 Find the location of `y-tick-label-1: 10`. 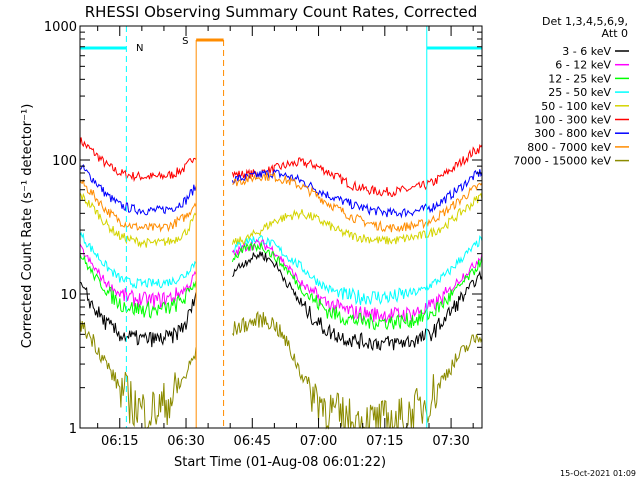

y-tick-label-1: 10 is located at coordinates (68, 295).